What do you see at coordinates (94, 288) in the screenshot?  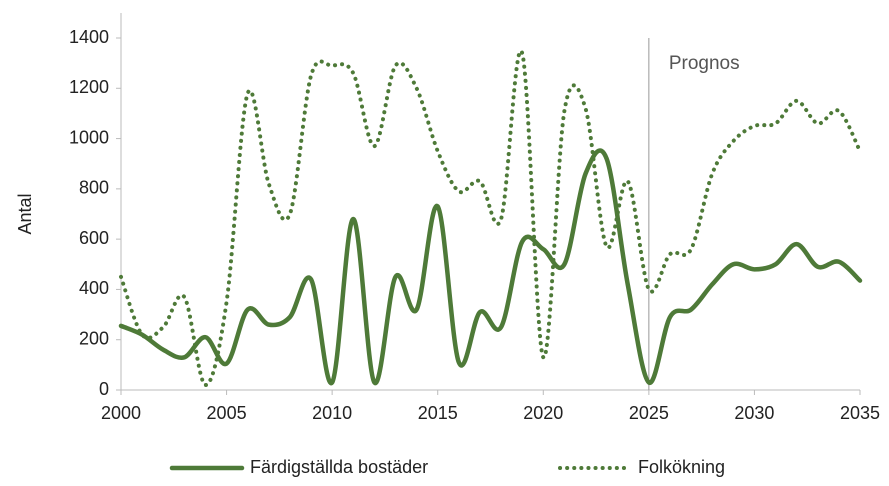 I see `y-tick-label: 400` at bounding box center [94, 288].